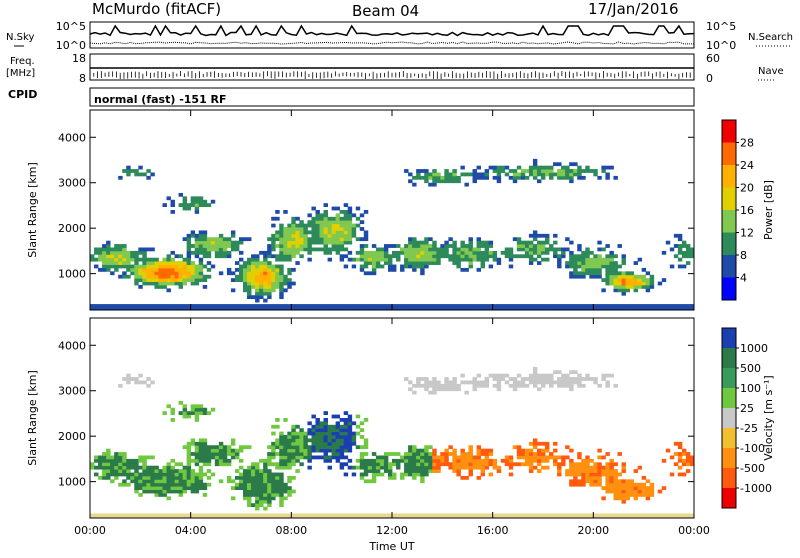  Describe the element at coordinates (71, 45) in the screenshot. I see `nsky-tick-low: 10^0` at that location.